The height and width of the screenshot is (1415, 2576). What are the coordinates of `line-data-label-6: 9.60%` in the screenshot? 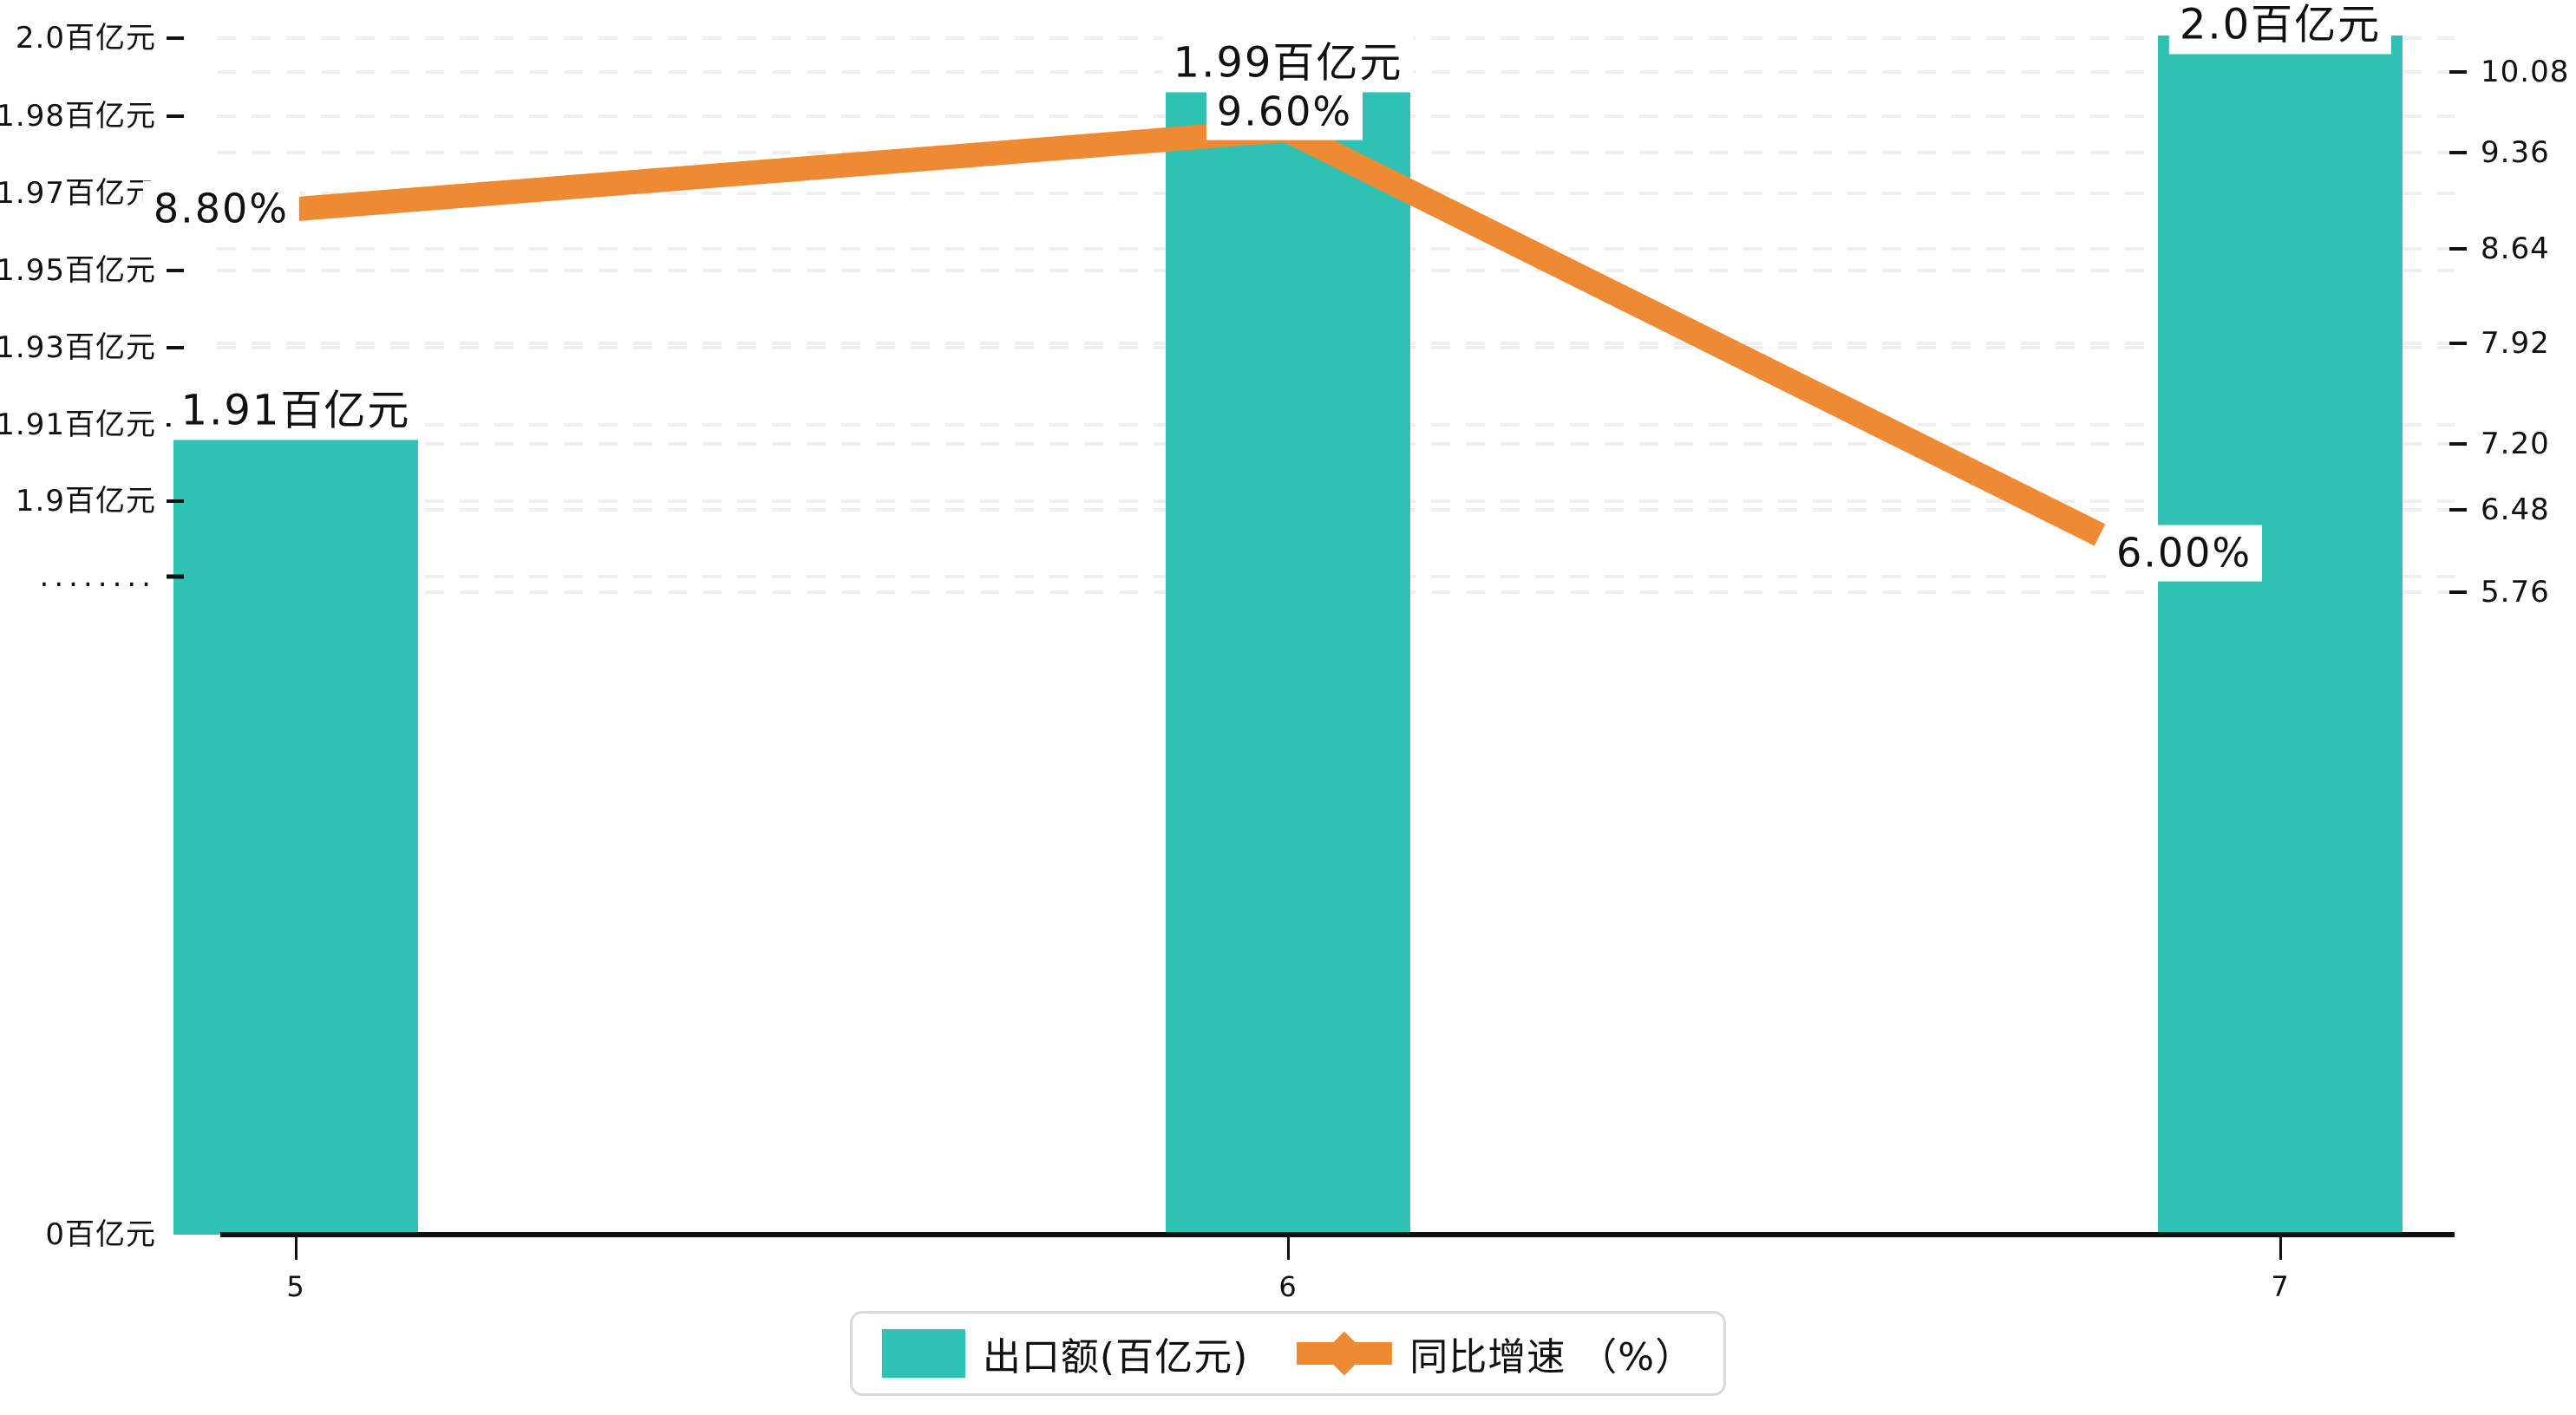 It's located at (1284, 111).